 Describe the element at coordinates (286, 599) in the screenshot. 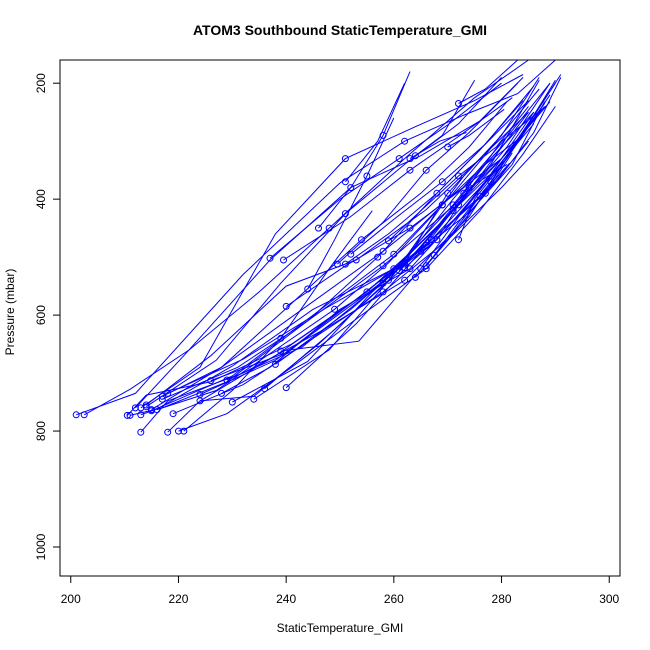

I see `x-tick-label: 240` at that location.